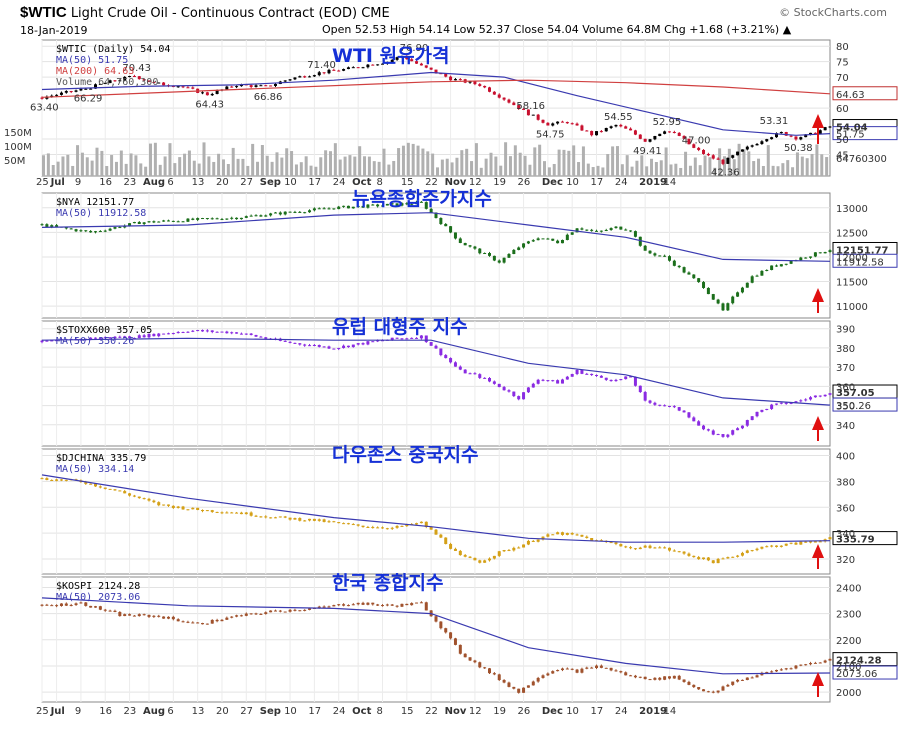 Image resolution: width=917 pixels, height=741 pixels. Describe the element at coordinates (314, 711) in the screenshot. I see `x-tick-label: 17` at that location.